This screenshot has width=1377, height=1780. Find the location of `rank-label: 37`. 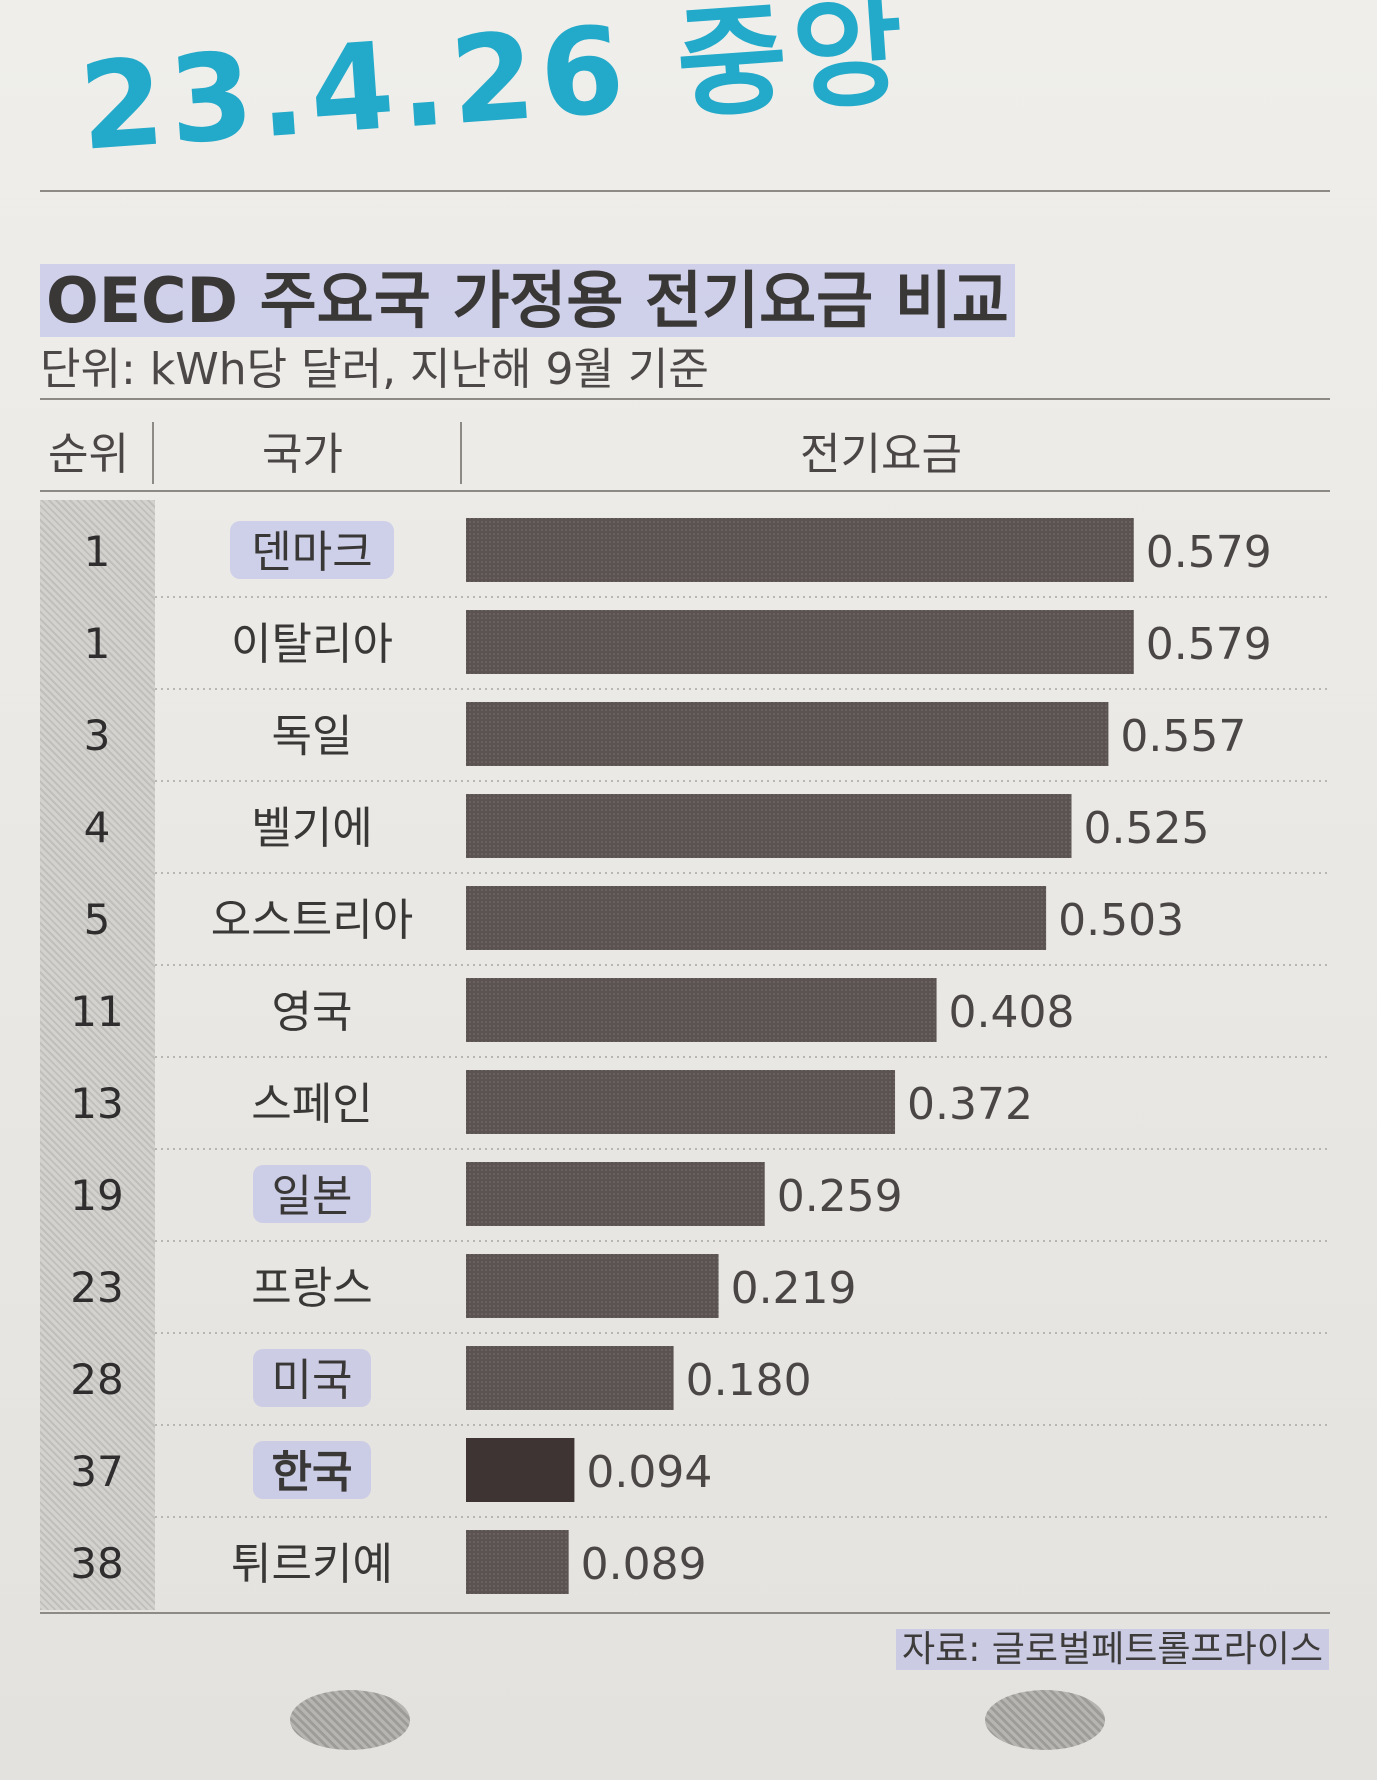

rank-label: 37 is located at coordinates (96, 1471).